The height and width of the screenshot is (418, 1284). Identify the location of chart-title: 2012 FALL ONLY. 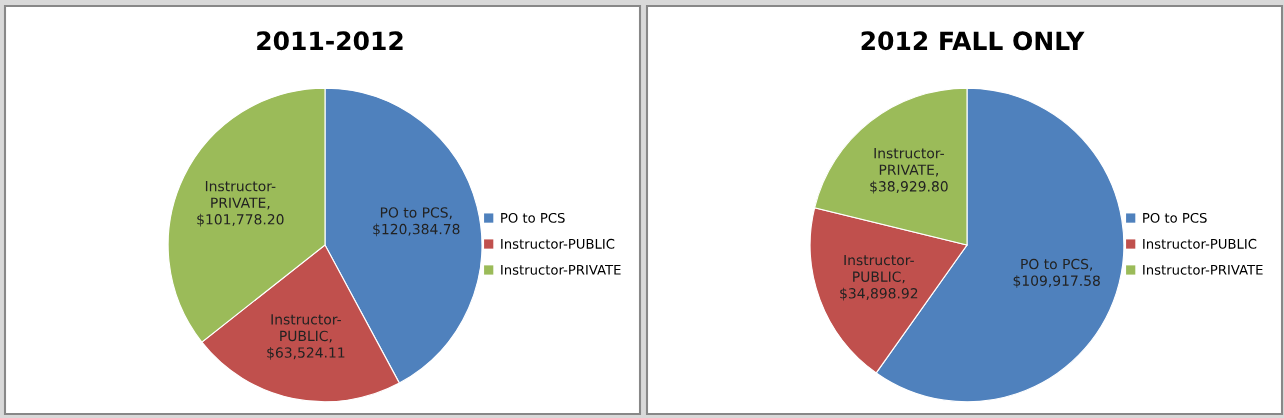
(973, 41).